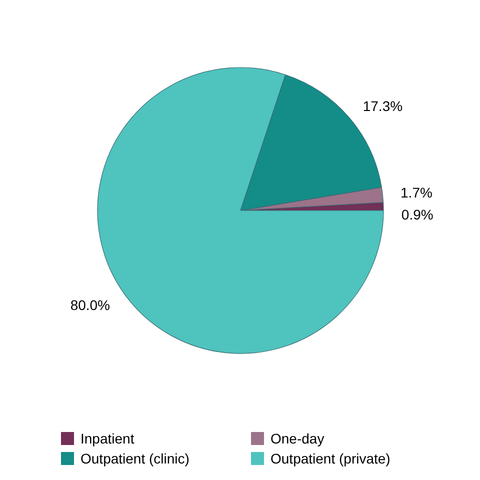  What do you see at coordinates (90, 304) in the screenshot?
I see `data-label: 80.0%` at bounding box center [90, 304].